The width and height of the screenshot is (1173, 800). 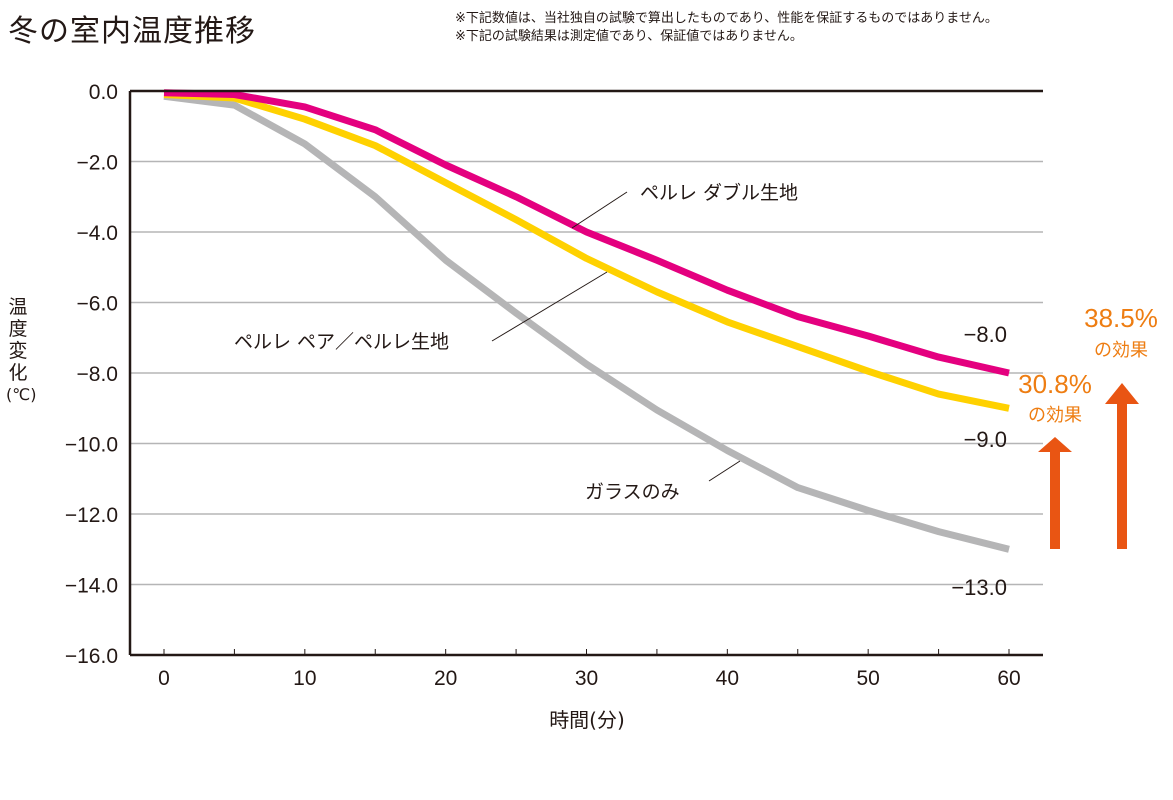 I want to click on effect-callouts: 30.8% の効果 38.5% の効果, so click(x=1088, y=426).